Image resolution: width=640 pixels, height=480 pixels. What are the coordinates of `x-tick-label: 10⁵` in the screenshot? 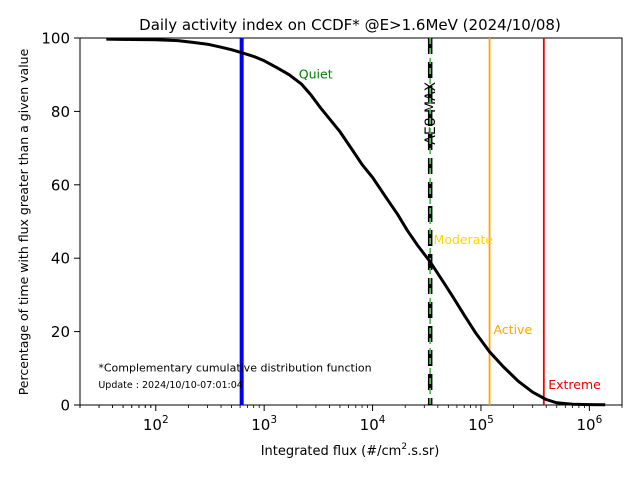 It's located at (481, 424).